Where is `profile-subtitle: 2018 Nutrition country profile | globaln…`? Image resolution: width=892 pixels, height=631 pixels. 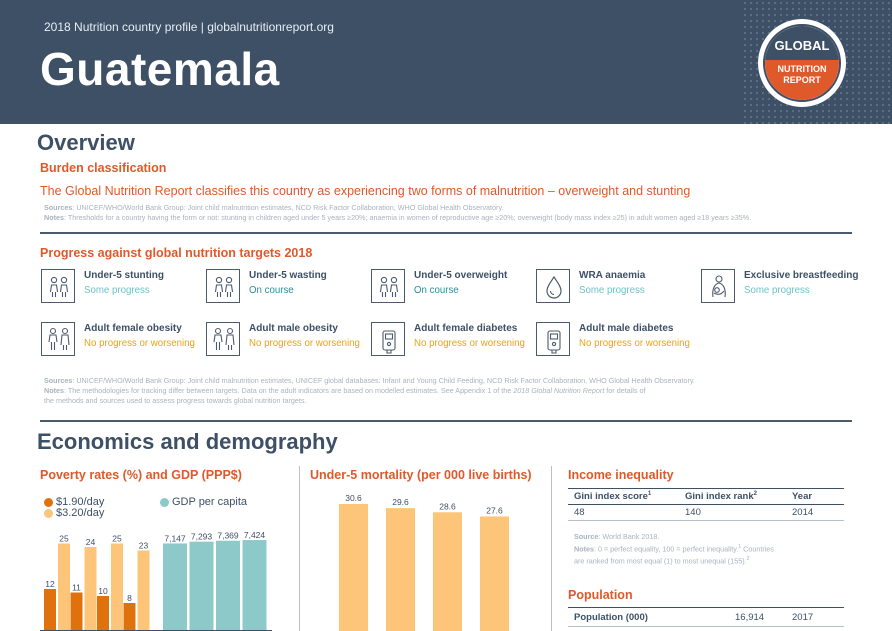
profile-subtitle: 2018 Nutrition country profile | globaln… is located at coordinates (189, 27).